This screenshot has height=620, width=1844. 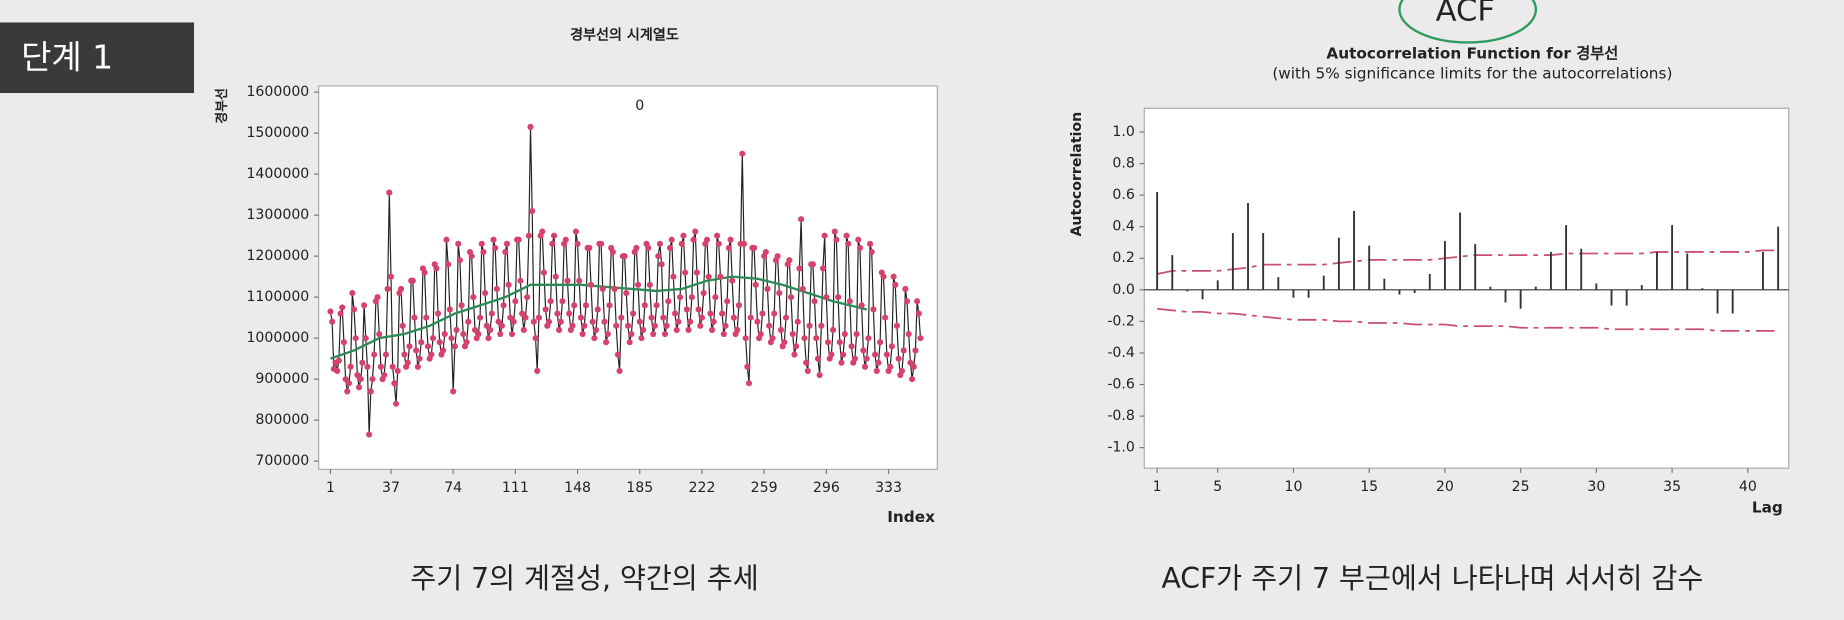 What do you see at coordinates (584, 578) in the screenshot?
I see `caption: 주기 7의 계절성, 약간의 추세` at bounding box center [584, 578].